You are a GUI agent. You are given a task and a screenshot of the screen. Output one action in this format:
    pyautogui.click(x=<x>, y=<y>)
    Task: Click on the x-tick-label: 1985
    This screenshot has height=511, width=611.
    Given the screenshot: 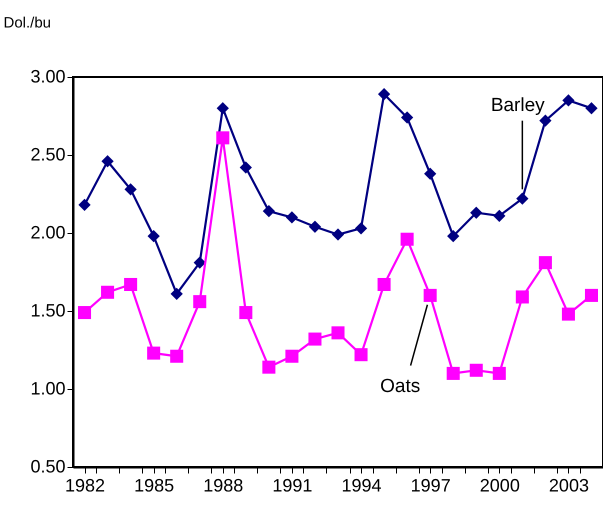 What is the action you would take?
    pyautogui.click(x=154, y=486)
    